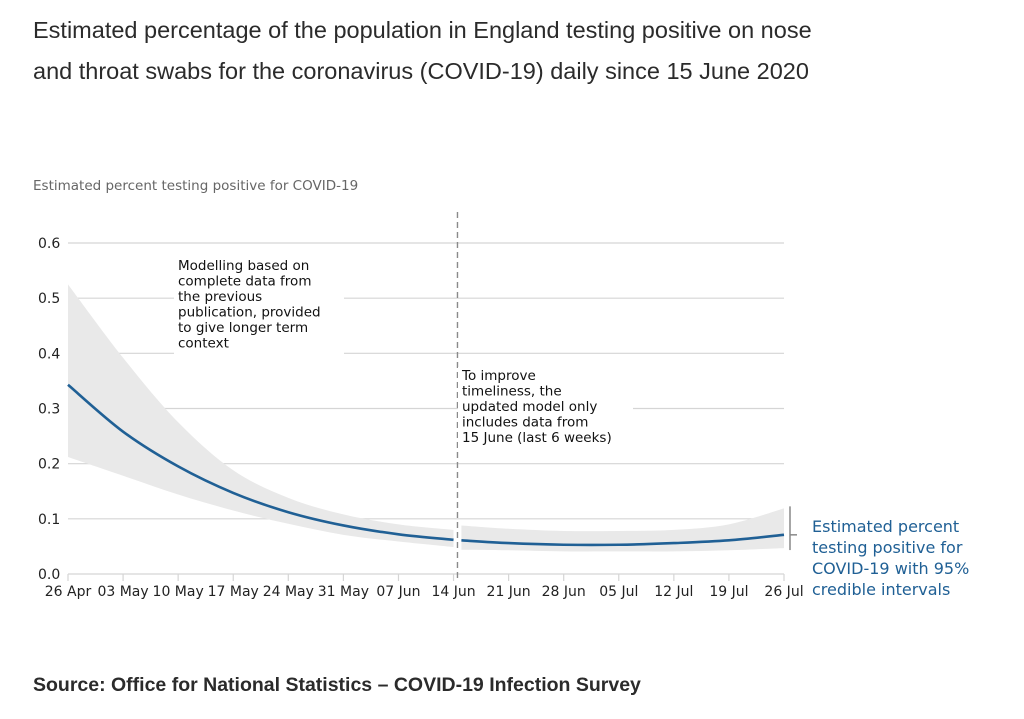  I want to click on y-tick-label: 0.4, so click(49, 354).